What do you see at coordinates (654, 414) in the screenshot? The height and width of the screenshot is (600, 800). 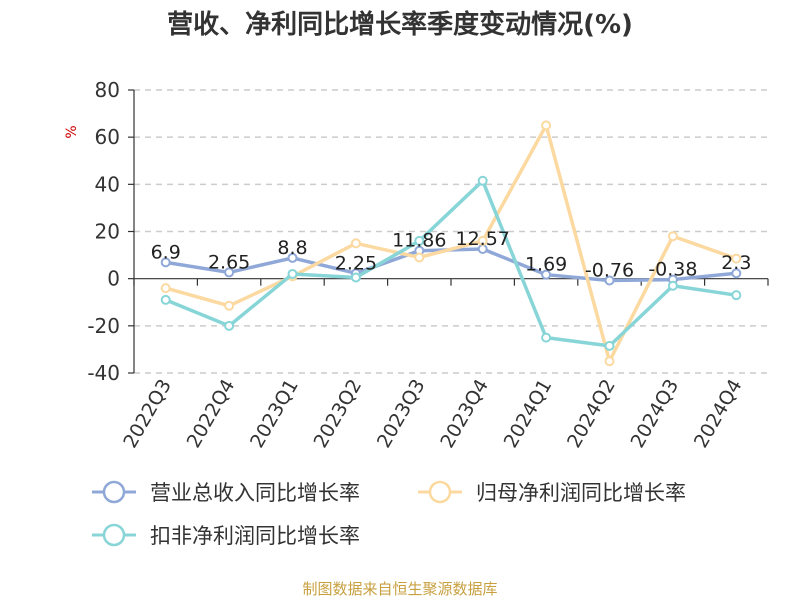 I see `x-tick-label: 2024Q3` at bounding box center [654, 414].